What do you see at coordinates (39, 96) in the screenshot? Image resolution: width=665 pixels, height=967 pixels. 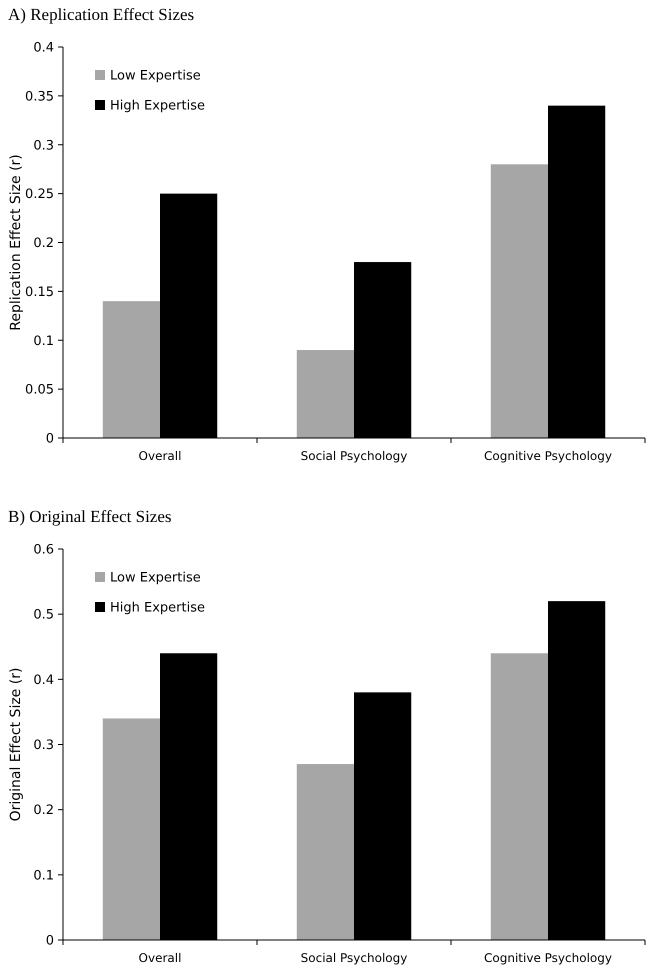 I see `y-tick-label: 0.35` at bounding box center [39, 96].